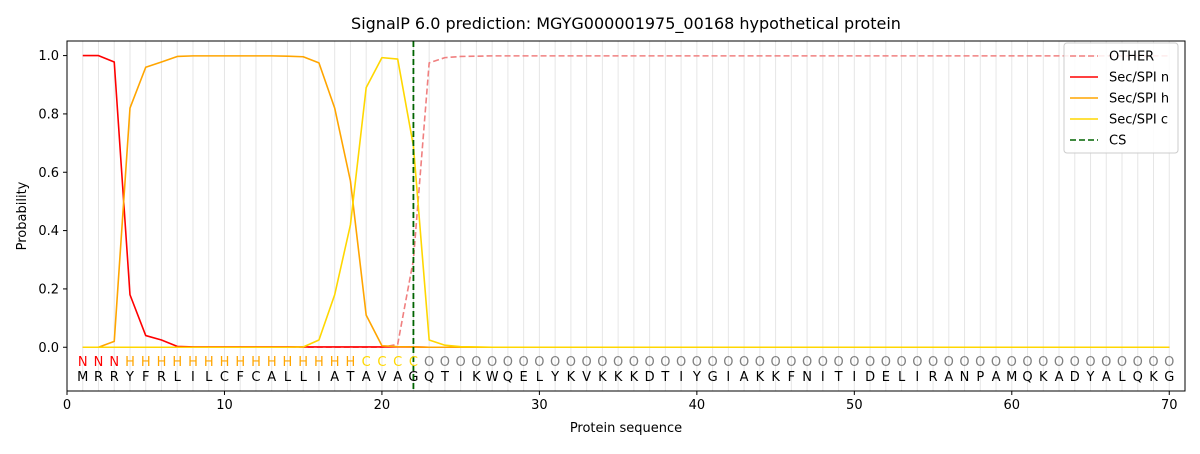 Image resolution: width=1200 pixels, height=454 pixels. I want to click on x-tick-label: 30, so click(539, 405).